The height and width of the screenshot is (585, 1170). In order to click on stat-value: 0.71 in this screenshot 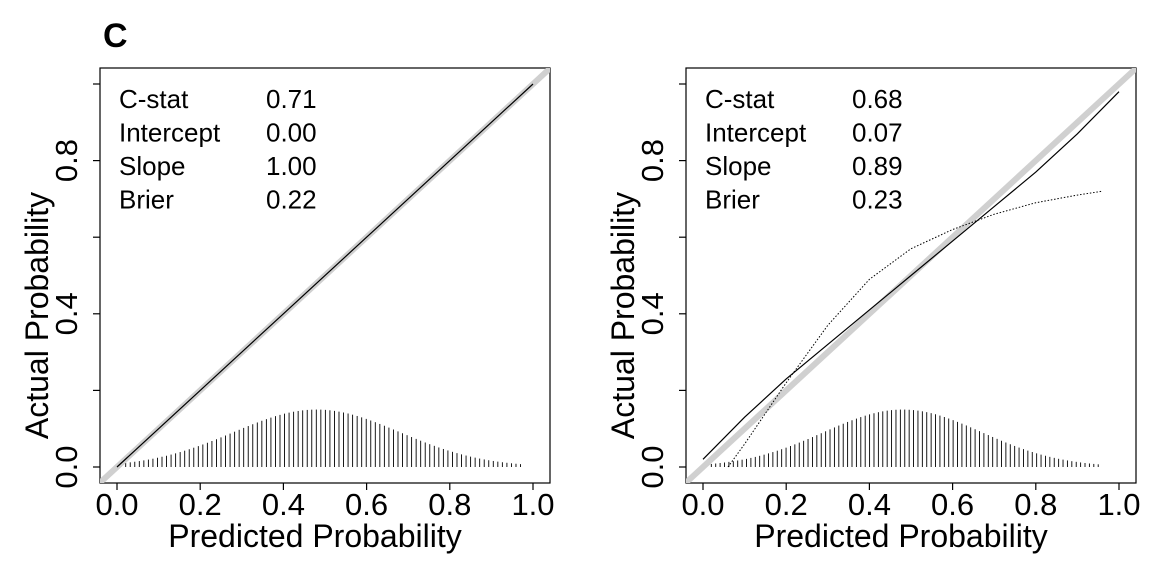, I will do `click(291, 99)`.